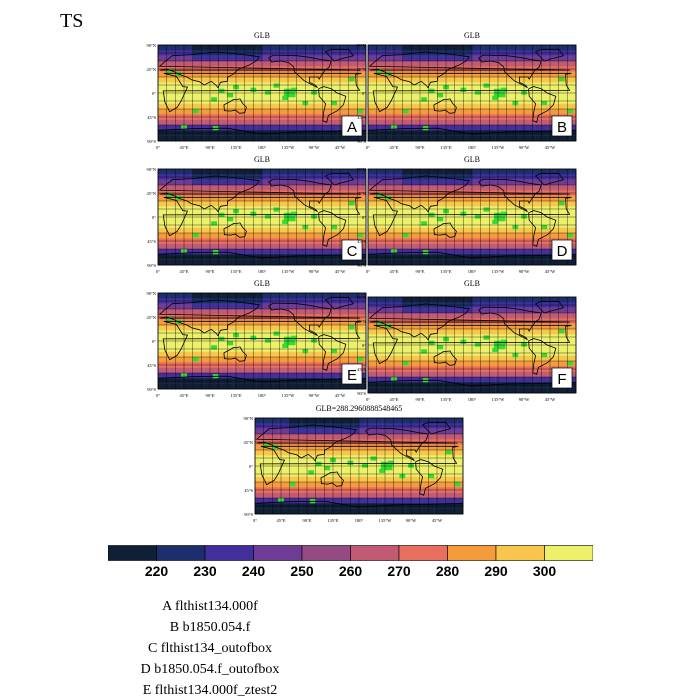  Describe the element at coordinates (472, 345) in the screenshot. I see `map-frame` at that location.